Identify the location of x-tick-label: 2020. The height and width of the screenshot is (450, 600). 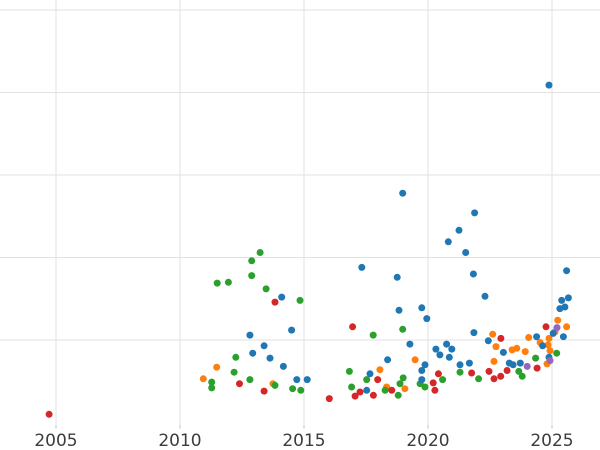
(427, 440).